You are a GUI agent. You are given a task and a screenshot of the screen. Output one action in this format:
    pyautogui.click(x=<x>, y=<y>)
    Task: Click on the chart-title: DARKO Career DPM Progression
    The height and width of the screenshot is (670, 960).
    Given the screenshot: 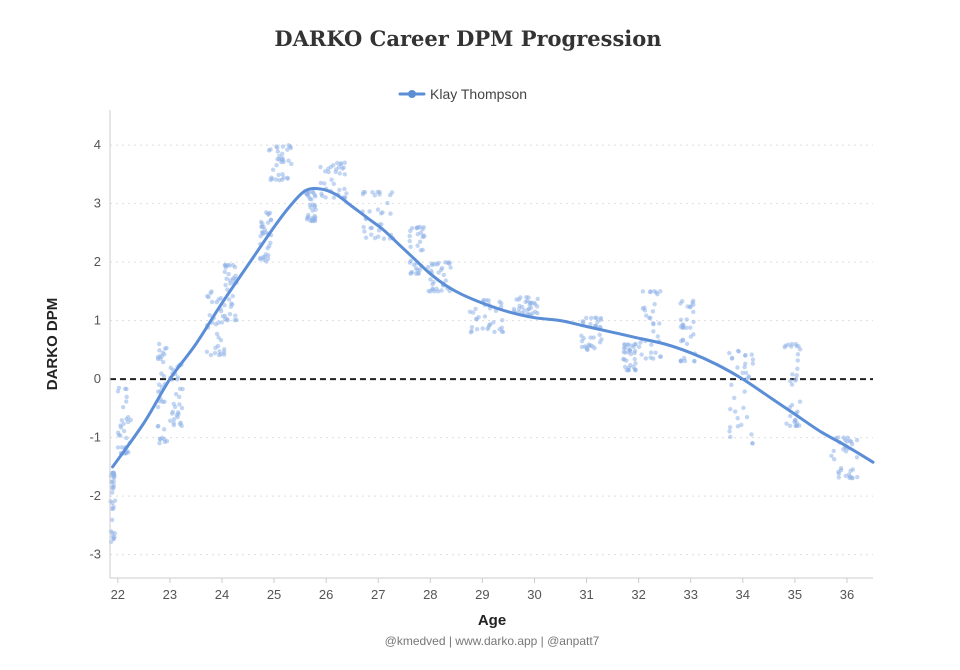 What is the action you would take?
    pyautogui.click(x=468, y=38)
    